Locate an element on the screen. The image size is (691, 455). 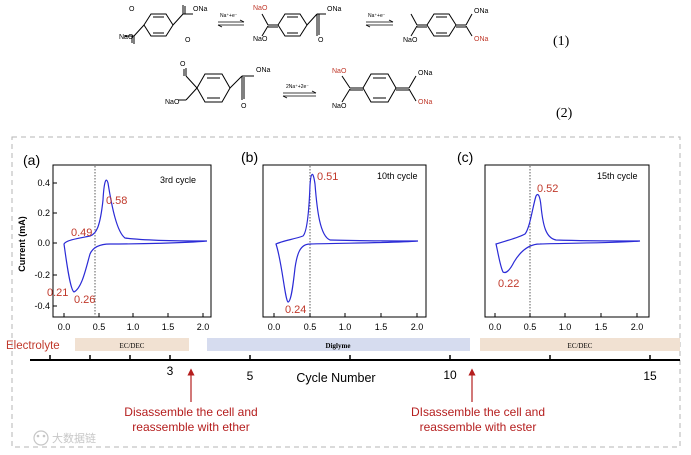
panel-a-plot-frame is located at coordinates (132, 241).